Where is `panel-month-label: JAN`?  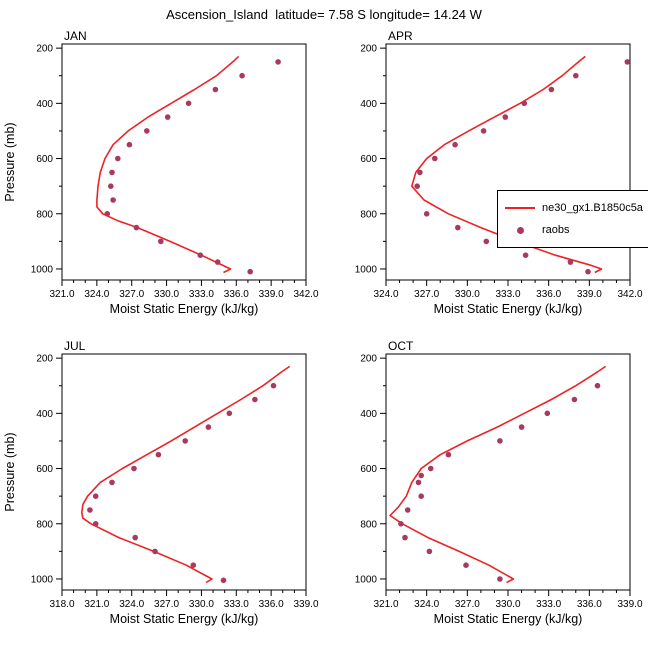 panel-month-label: JAN is located at coordinates (75, 36).